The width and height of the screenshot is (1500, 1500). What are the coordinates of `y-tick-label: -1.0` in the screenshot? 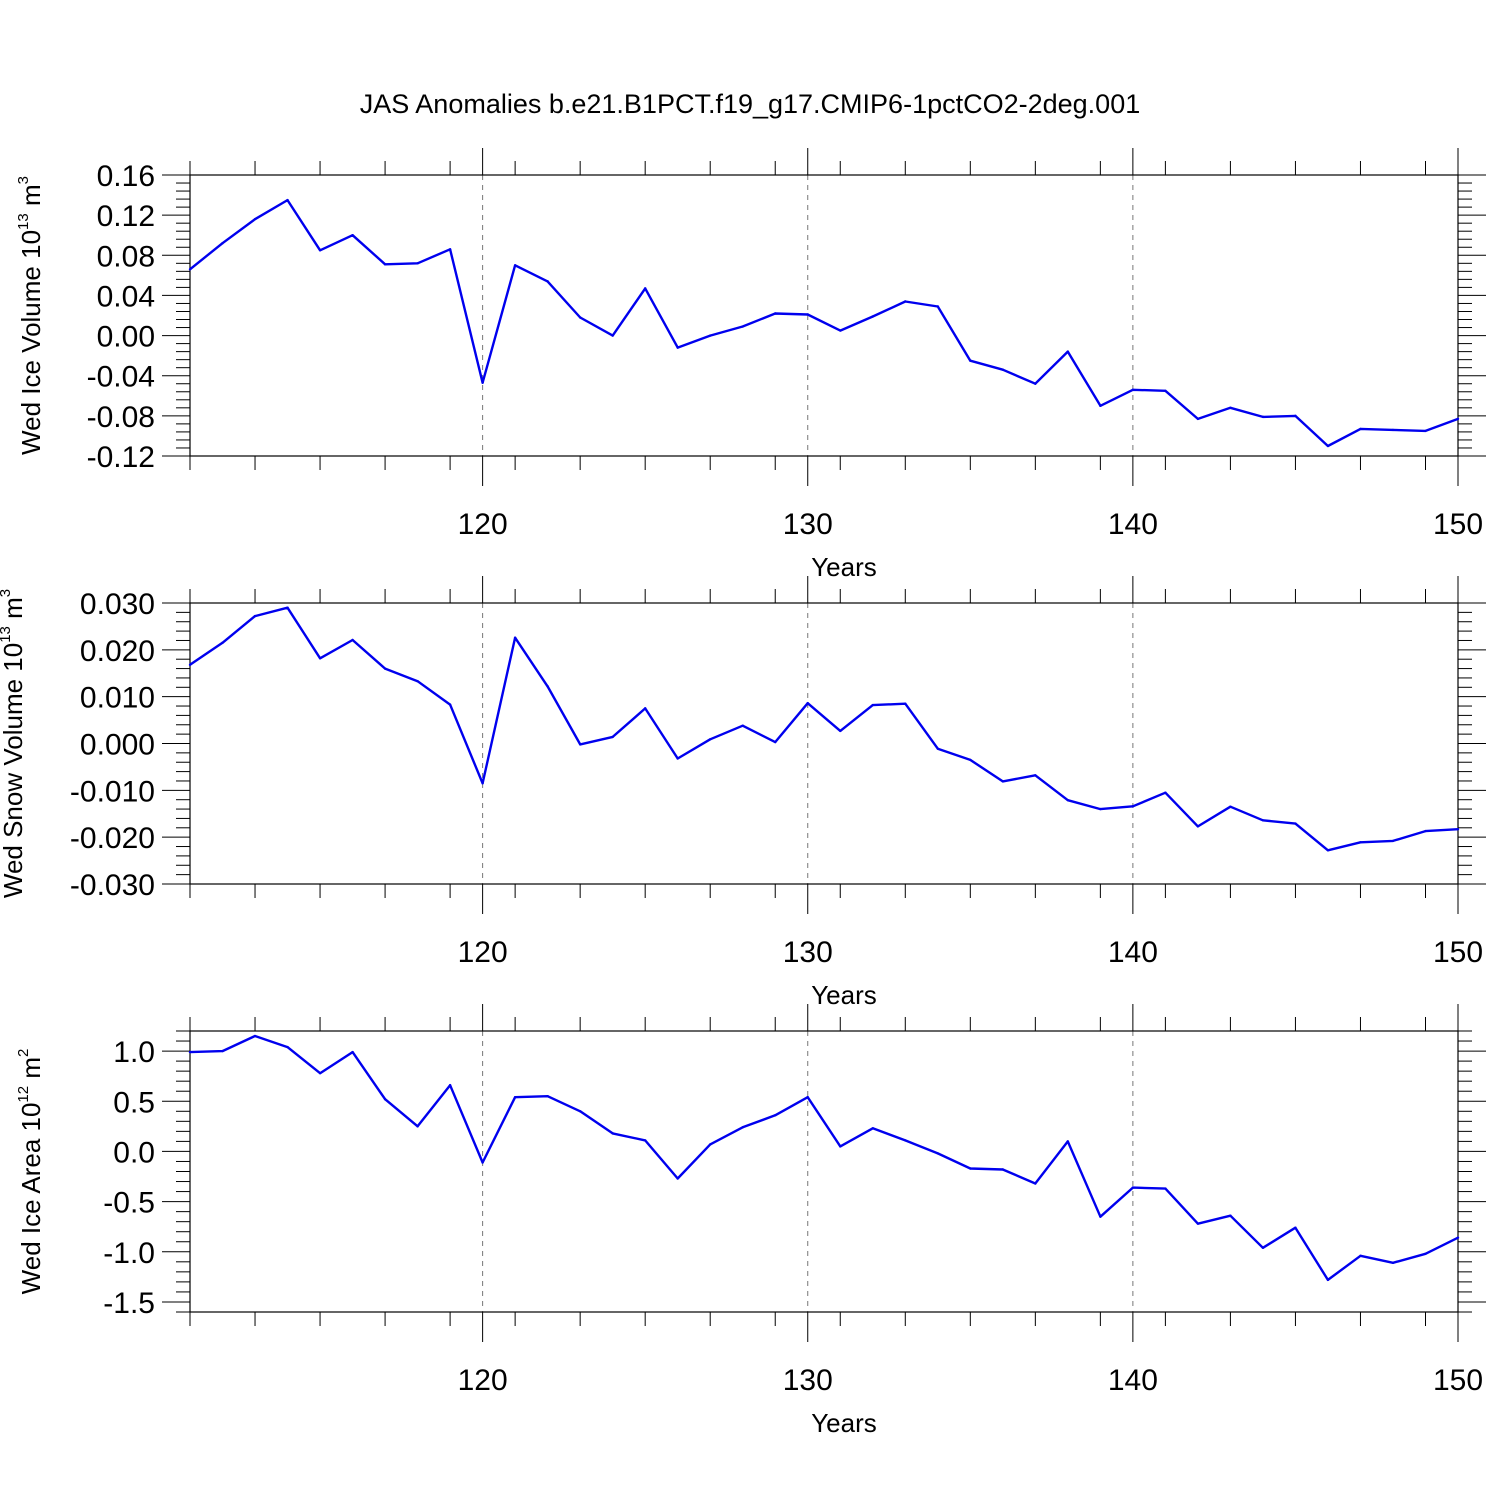 It's located at (129, 1253).